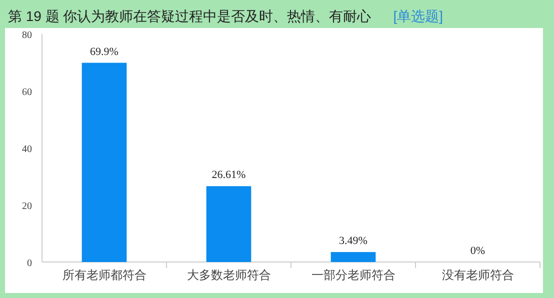 The image size is (554, 298). Describe the element at coordinates (27, 149) in the screenshot. I see `y-tick-label: 40` at that location.